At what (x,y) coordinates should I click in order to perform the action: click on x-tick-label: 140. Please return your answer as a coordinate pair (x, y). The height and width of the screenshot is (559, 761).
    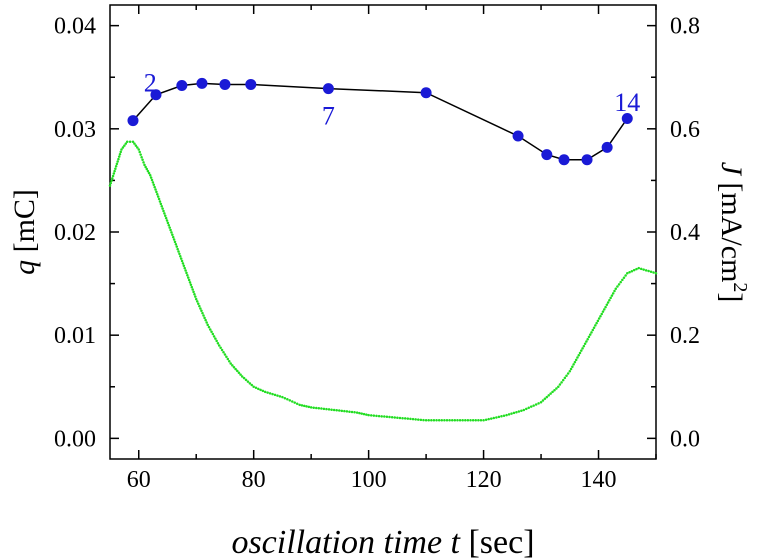
    Looking at the image, I should click on (599, 480).